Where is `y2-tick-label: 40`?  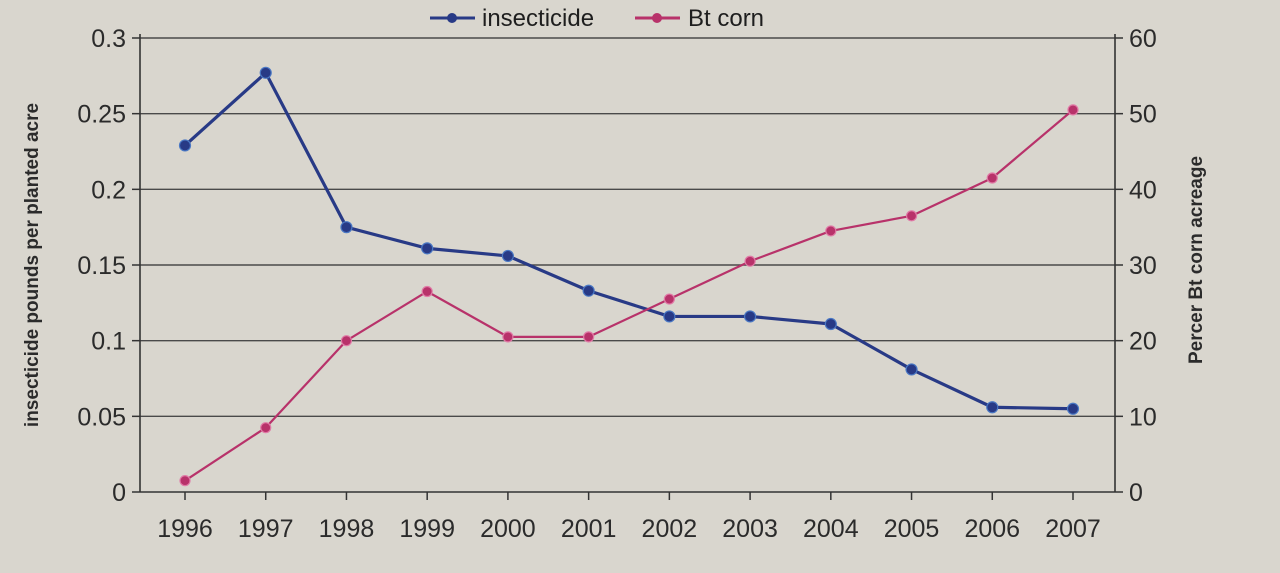 y2-tick-label: 40 is located at coordinates (1143, 190).